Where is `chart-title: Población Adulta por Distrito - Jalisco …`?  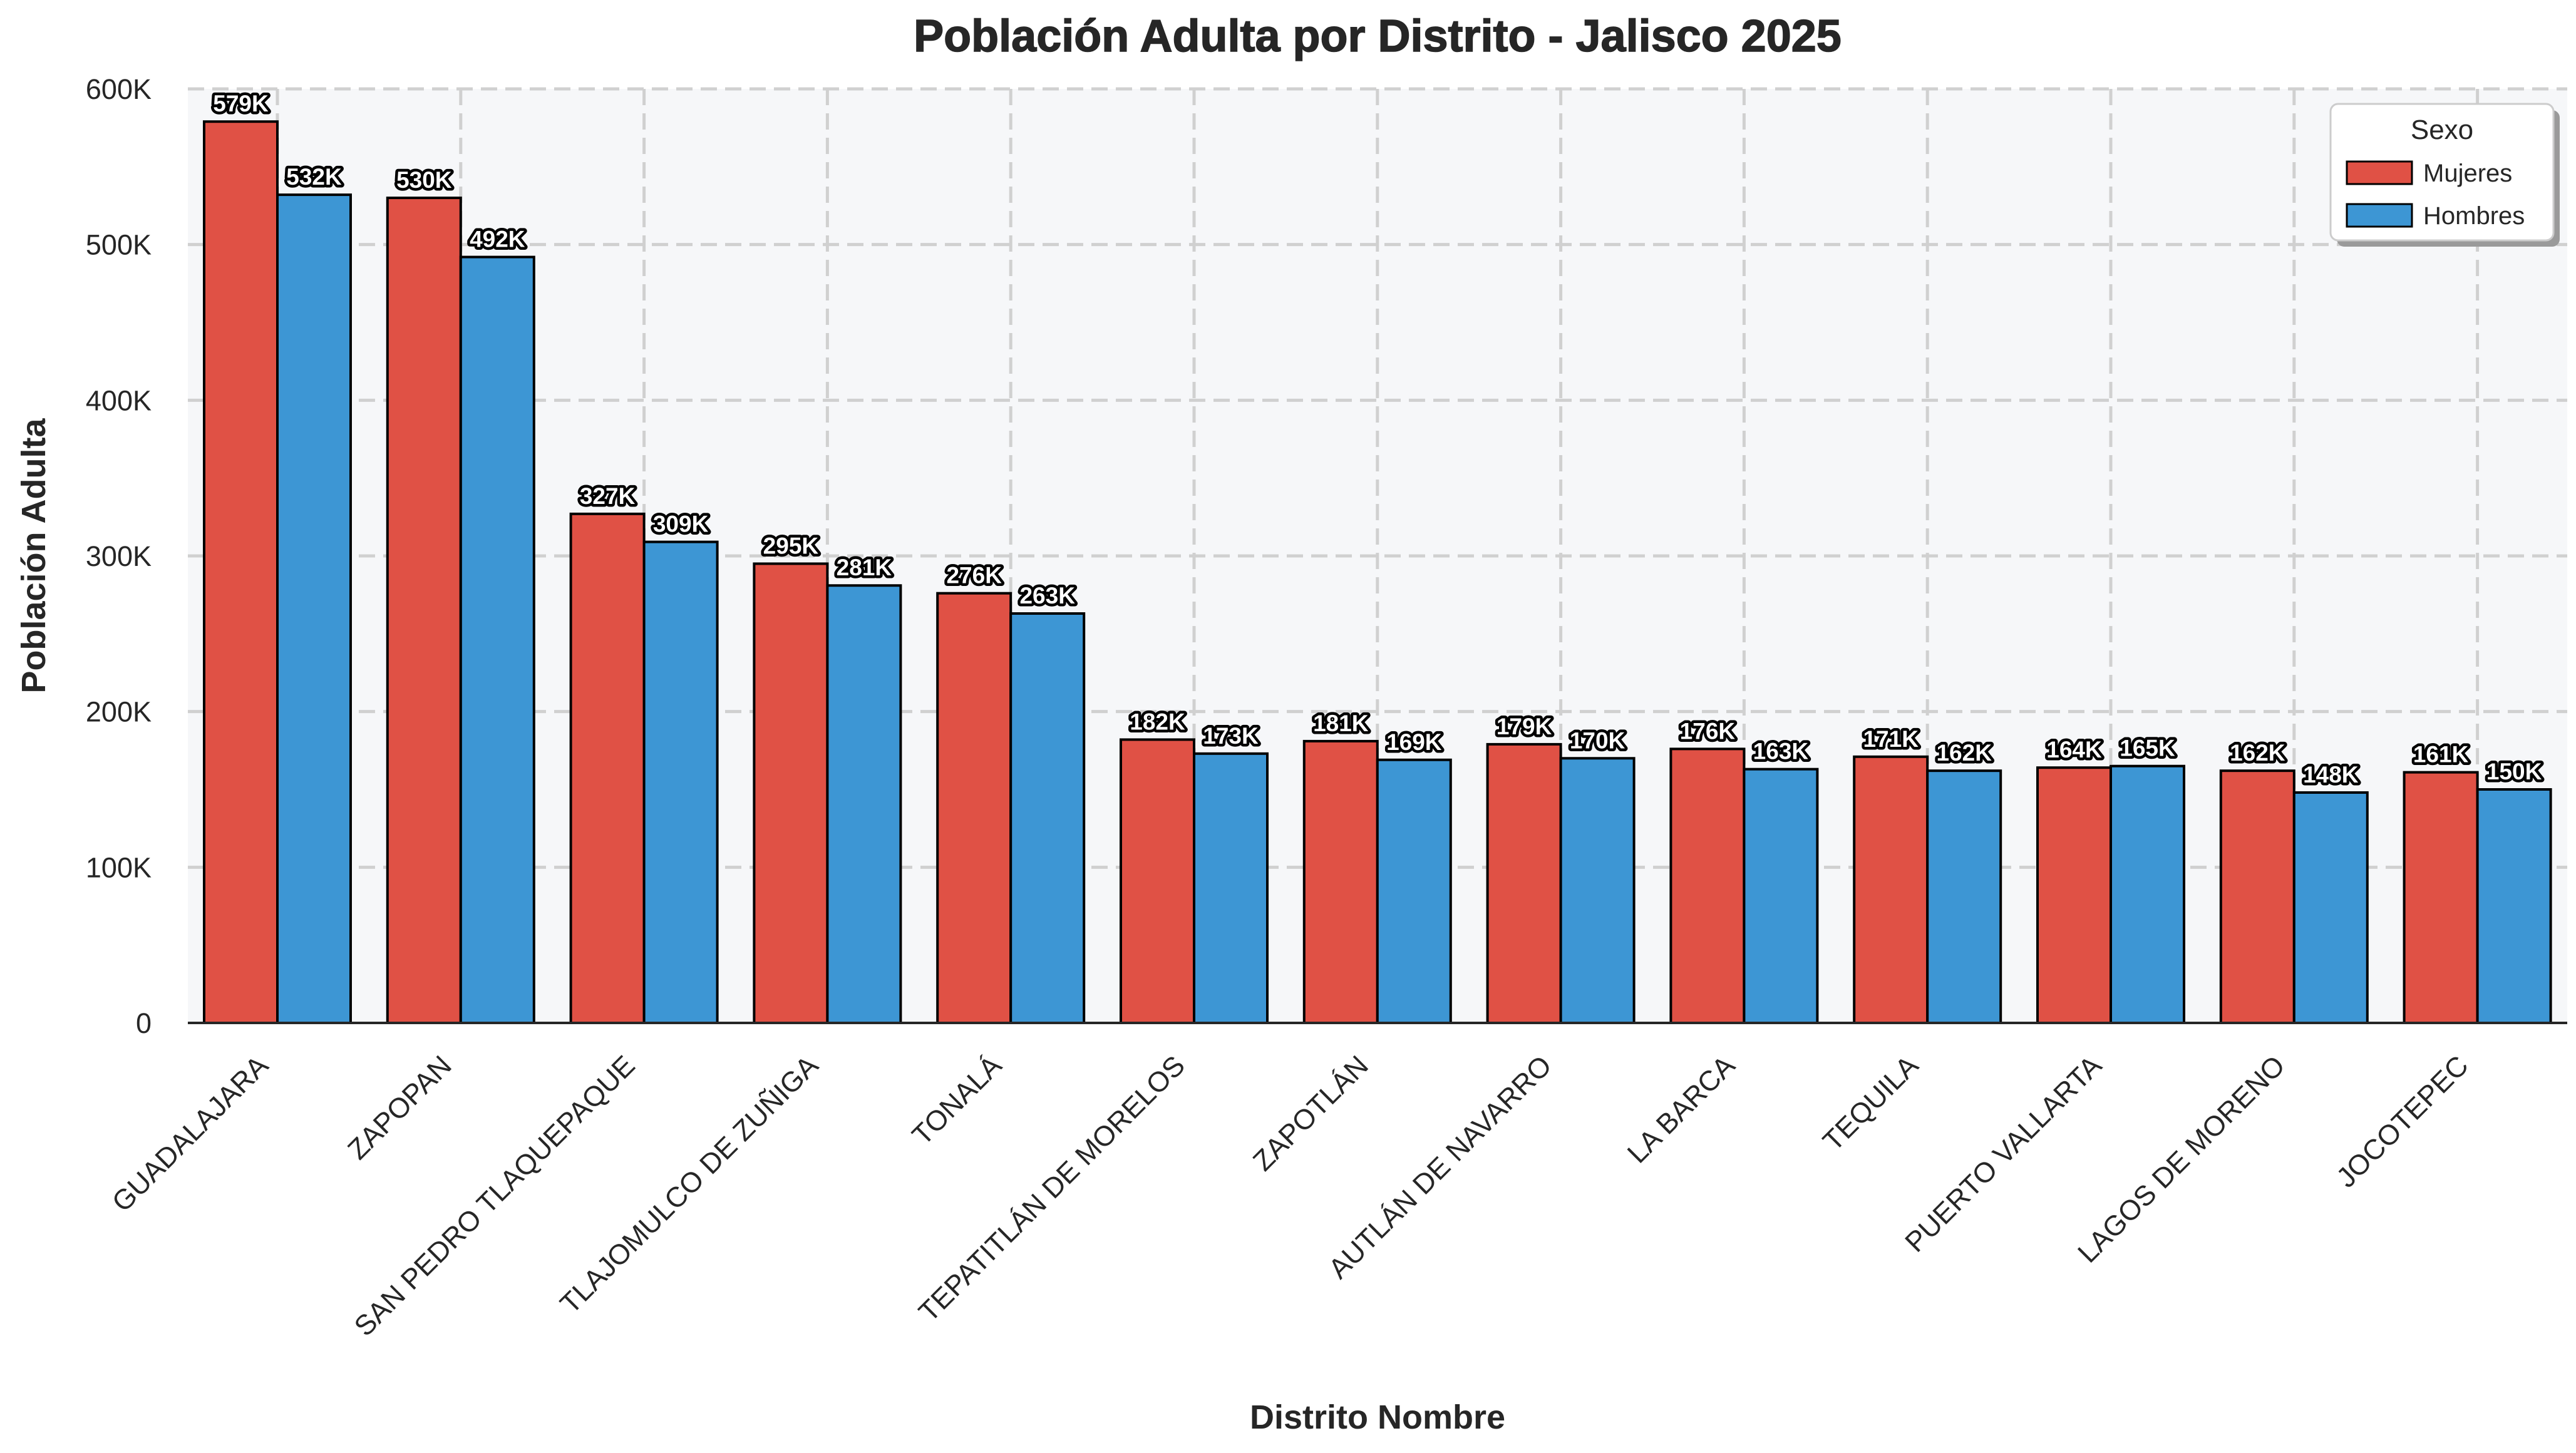
chart-title: Población Adulta por Distrito - Jalisco … is located at coordinates (1378, 36).